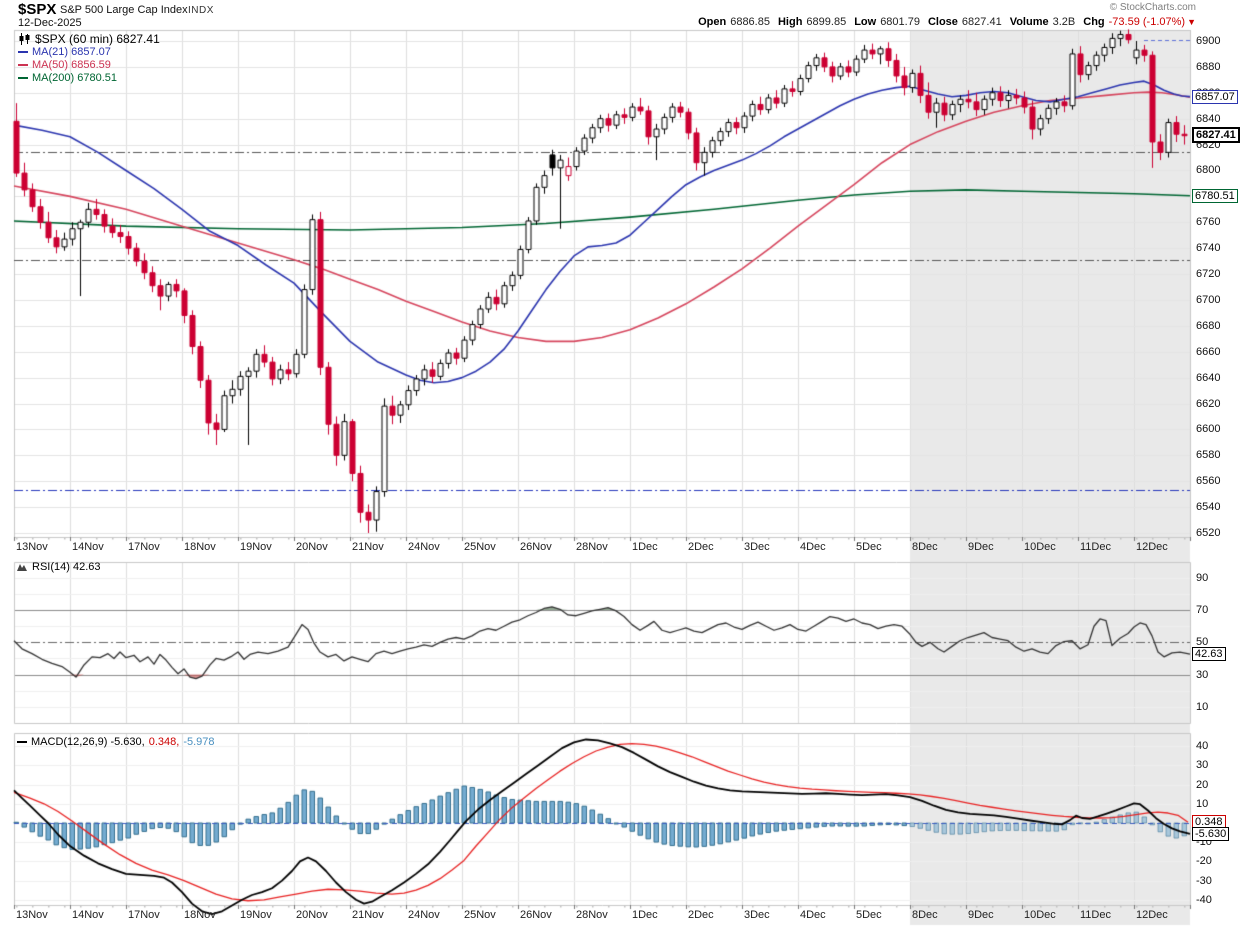  What do you see at coordinates (50, 23) in the screenshot?
I see `chart-date: 12-Dec-2025` at bounding box center [50, 23].